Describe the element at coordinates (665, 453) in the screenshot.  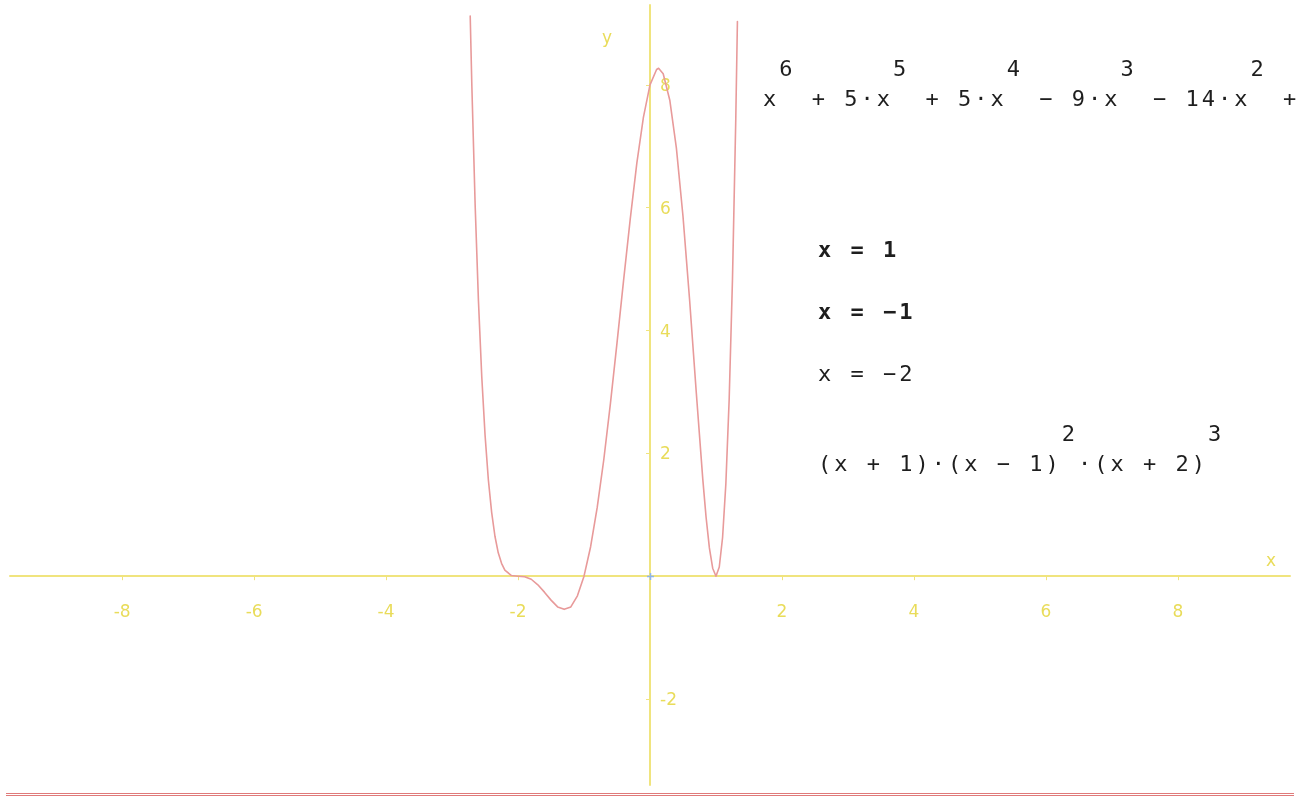
I see `y-tick-label: 2` at that location.